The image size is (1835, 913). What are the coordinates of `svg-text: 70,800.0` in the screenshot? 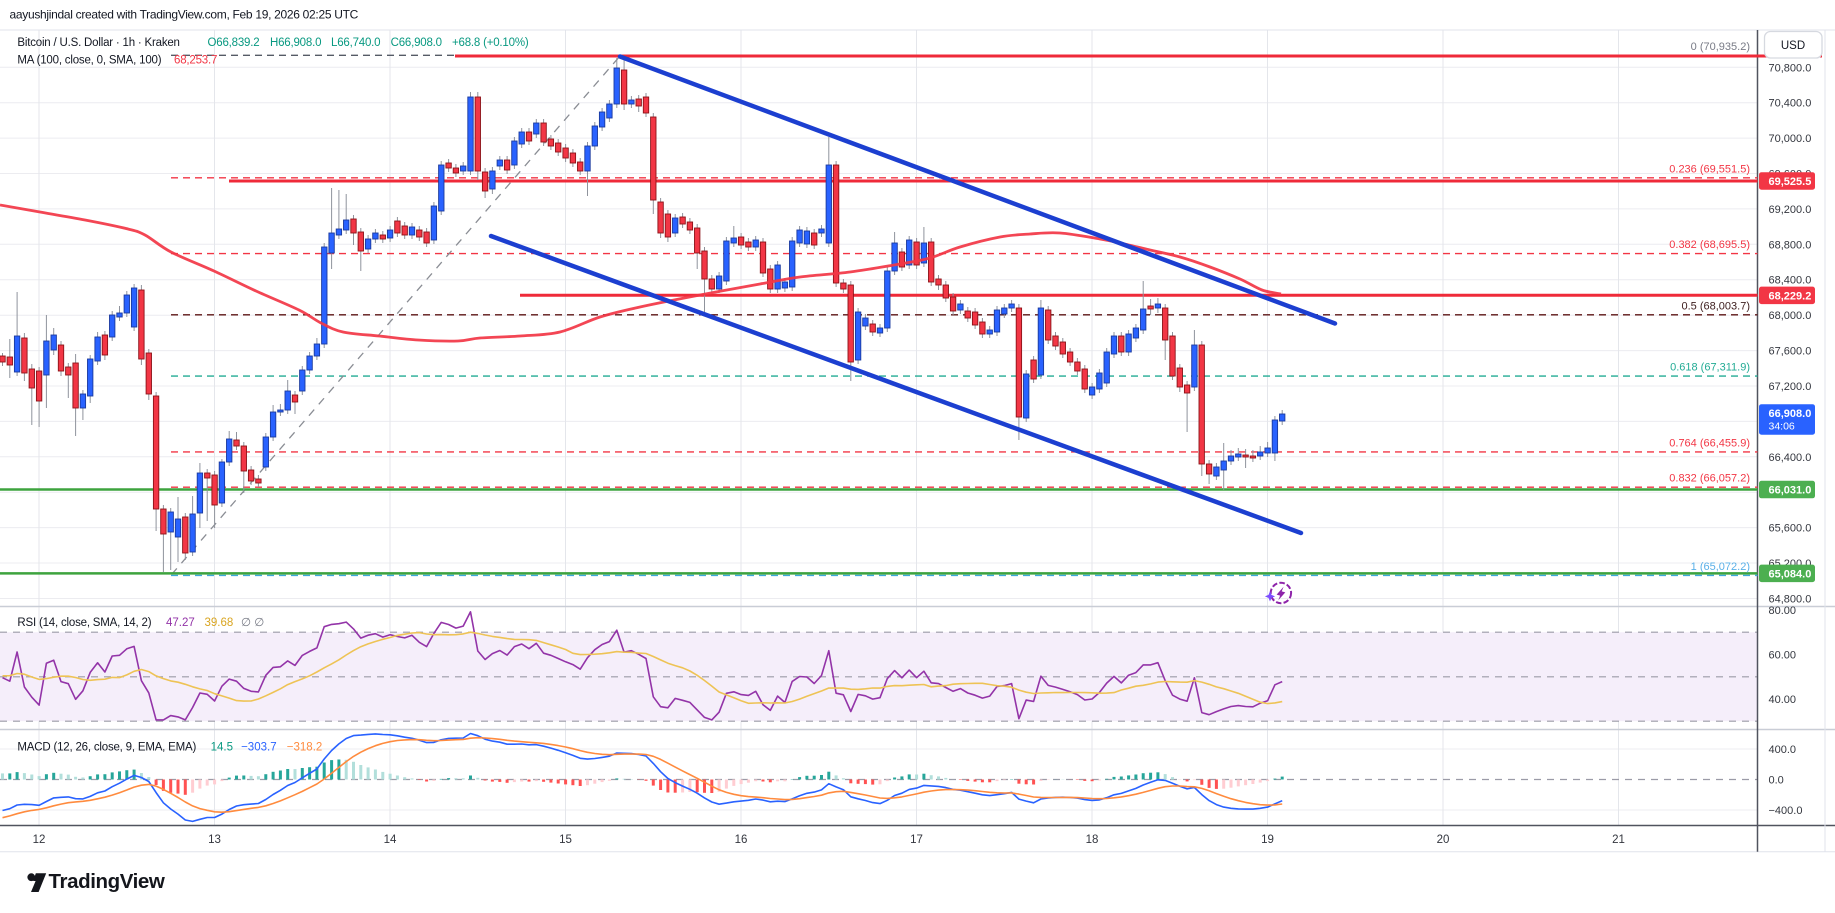 It's located at (1790, 68).